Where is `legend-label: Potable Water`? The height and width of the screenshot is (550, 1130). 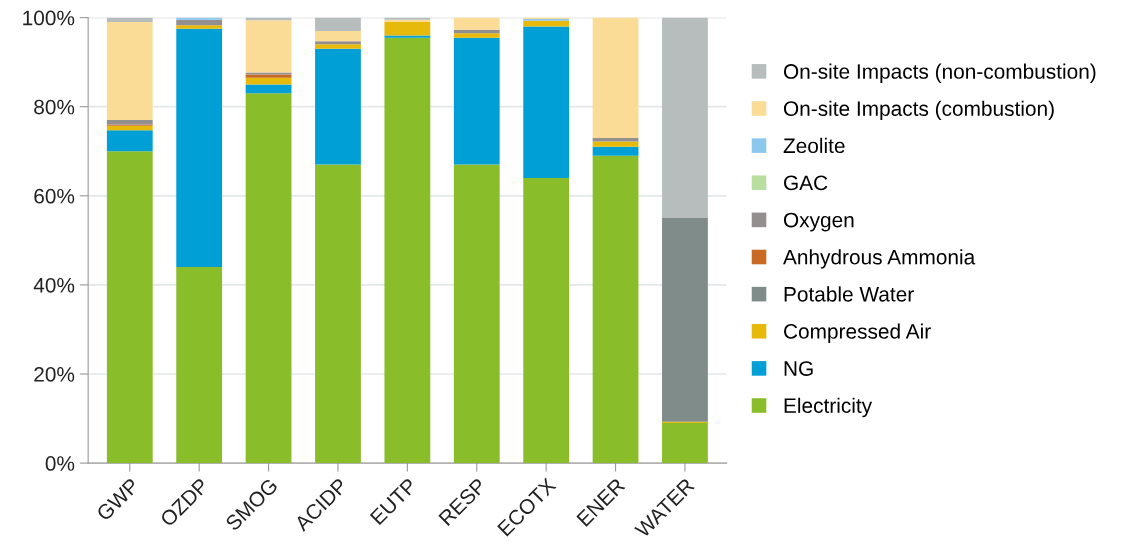
legend-label: Potable Water is located at coordinates (849, 294).